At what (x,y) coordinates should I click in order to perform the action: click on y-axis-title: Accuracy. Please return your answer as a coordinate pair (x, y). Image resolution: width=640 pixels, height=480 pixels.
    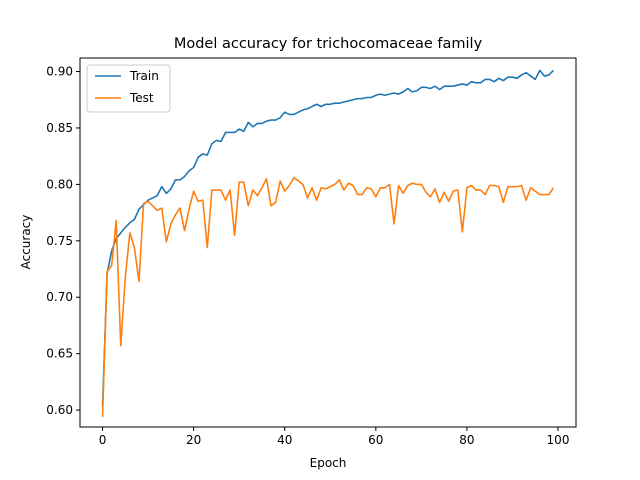
    Looking at the image, I should click on (26, 242).